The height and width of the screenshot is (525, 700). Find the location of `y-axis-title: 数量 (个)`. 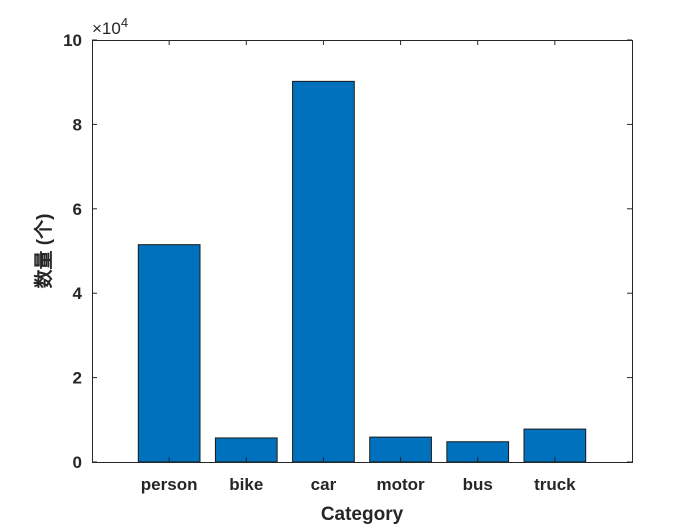

y-axis-title: 数量 (个) is located at coordinates (43, 251).